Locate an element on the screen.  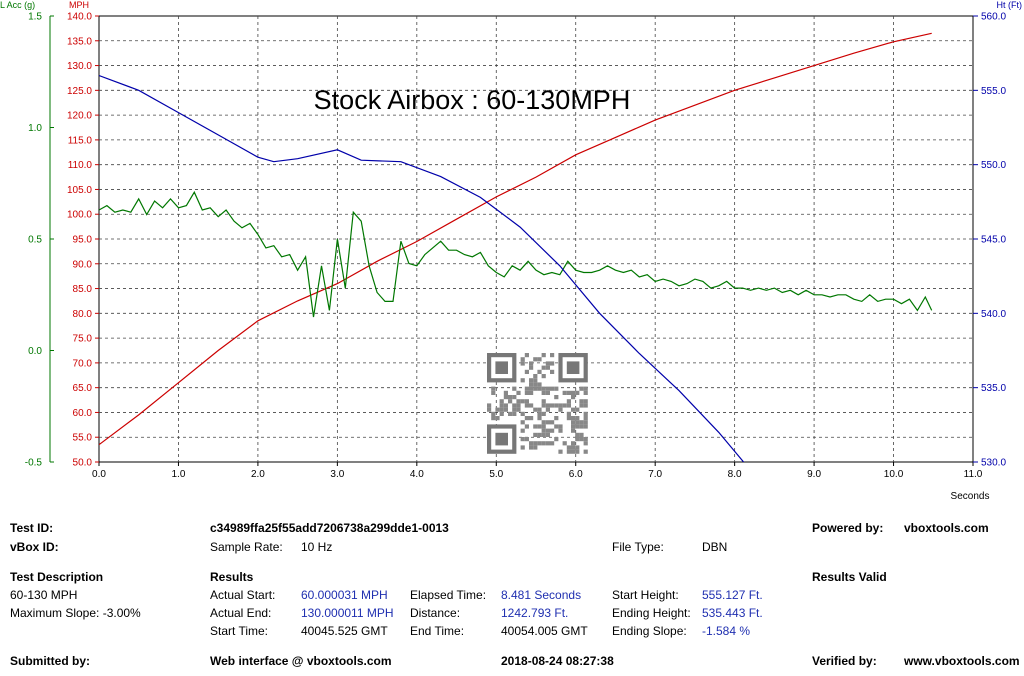
end-time-value: 40054.005 GMT is located at coordinates (544, 631).